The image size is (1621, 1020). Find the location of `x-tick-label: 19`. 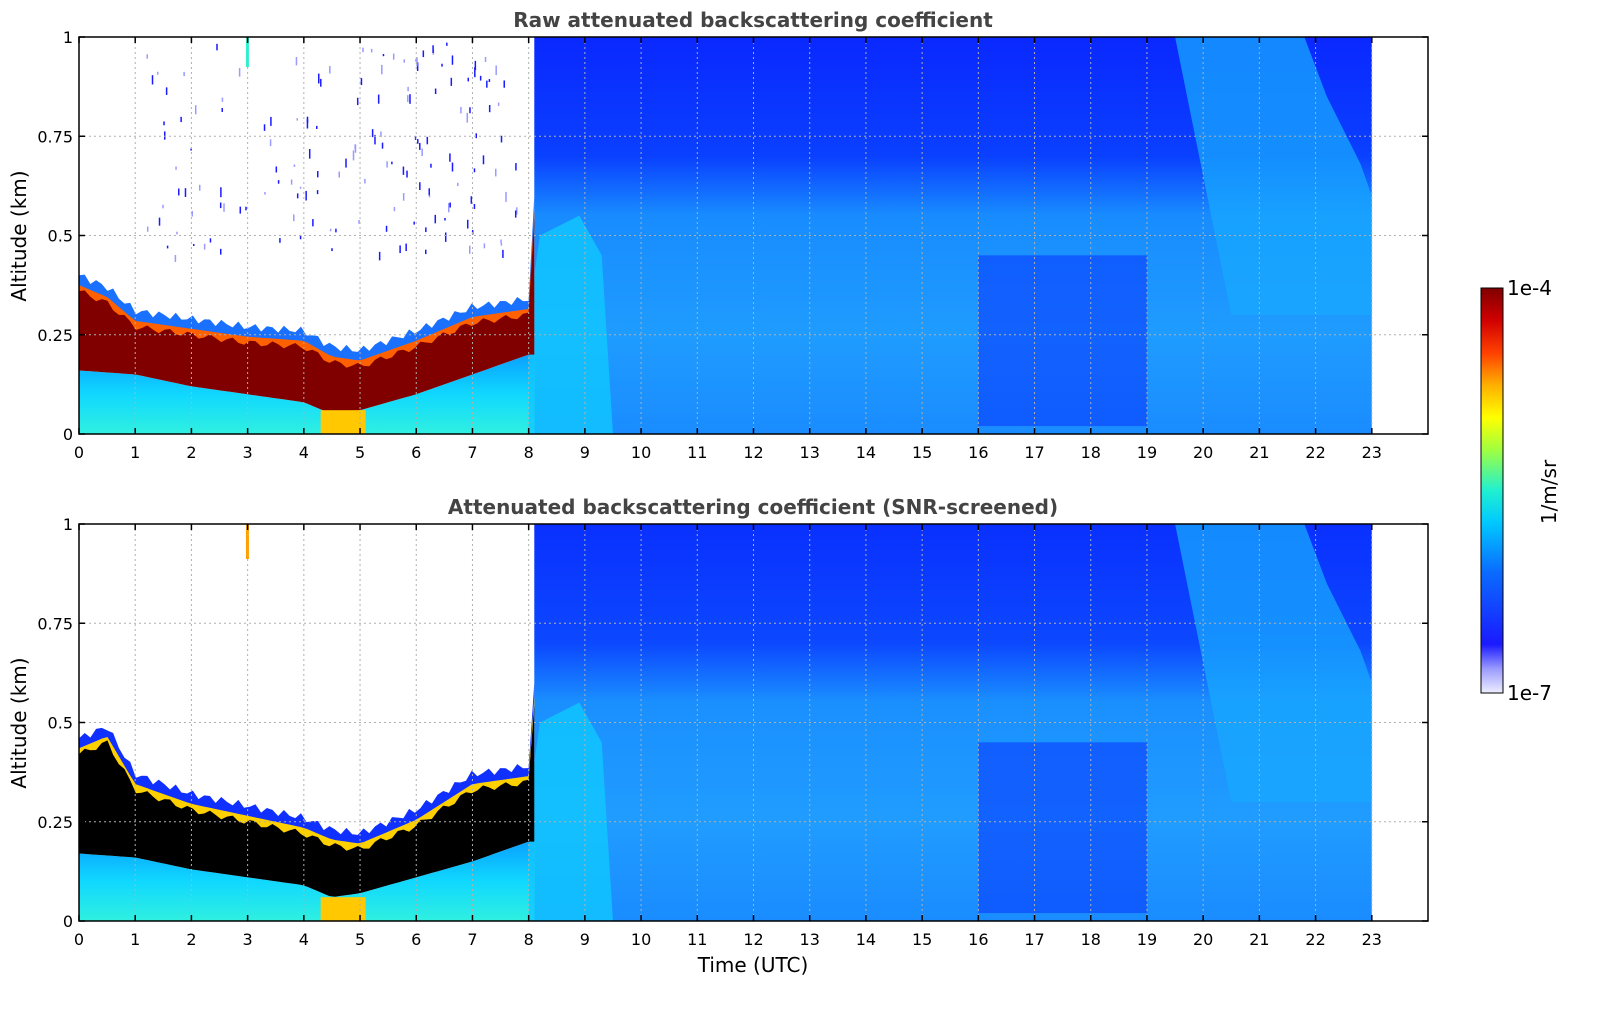

x-tick-label: 19 is located at coordinates (1147, 452).